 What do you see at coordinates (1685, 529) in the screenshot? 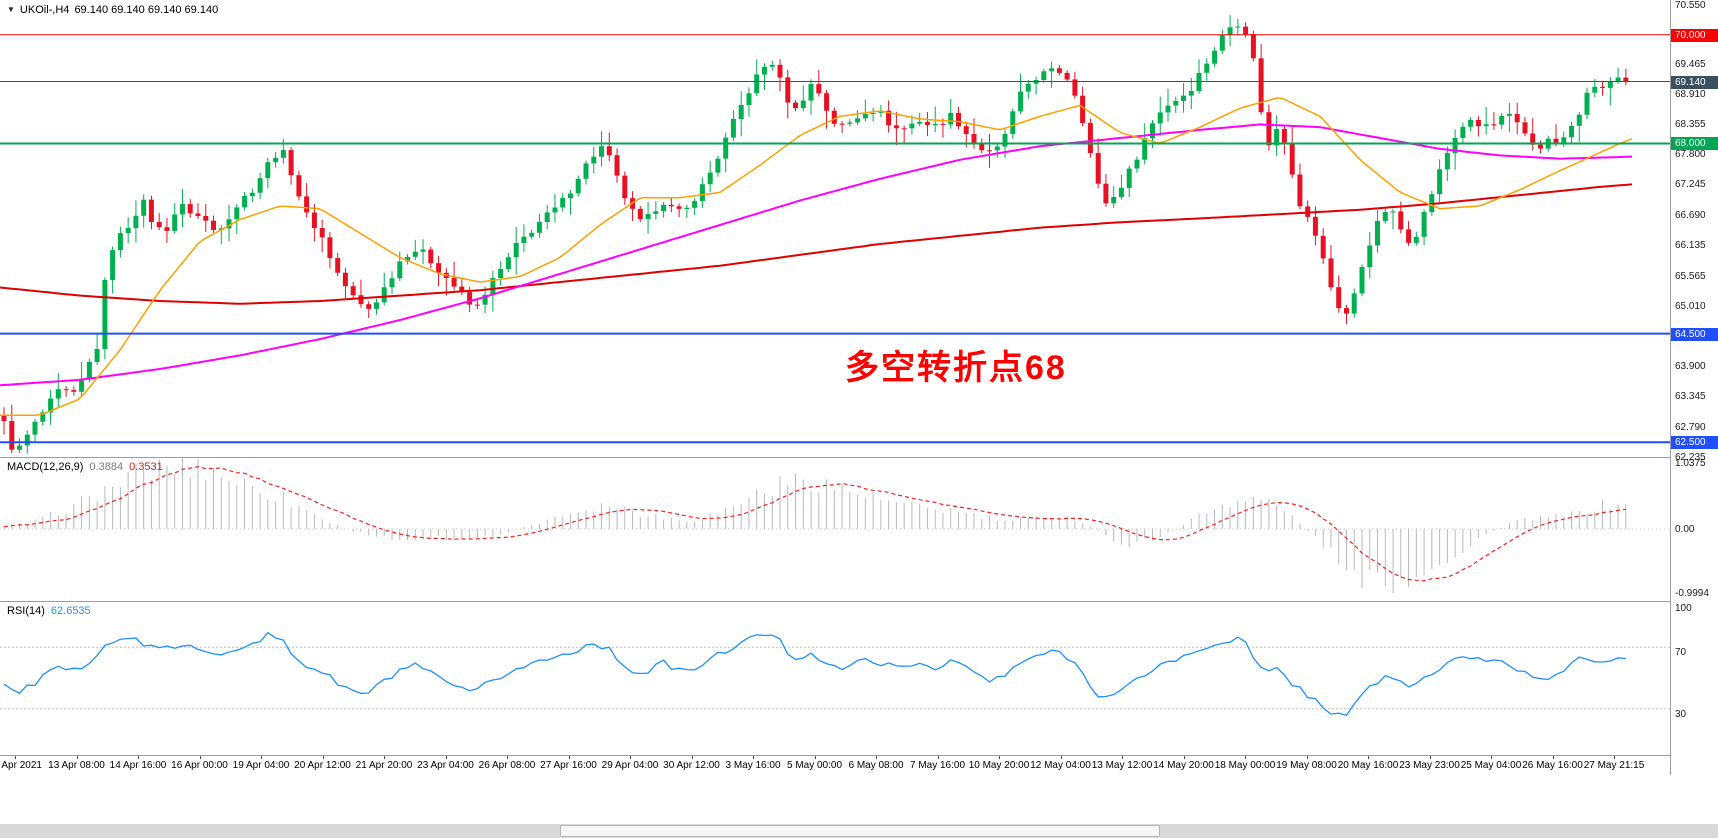
I see `macd-tick-label: 0.00` at bounding box center [1685, 529].